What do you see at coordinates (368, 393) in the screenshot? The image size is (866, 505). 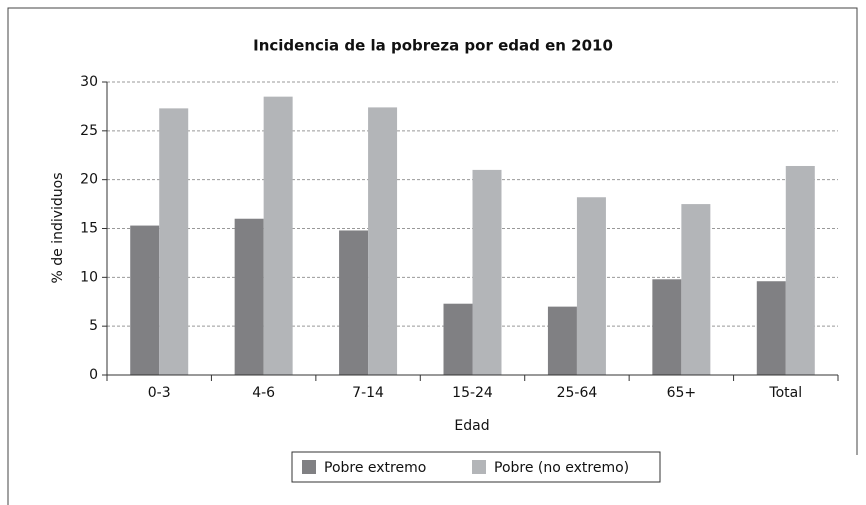 I see `x-tick-label: 7-14` at bounding box center [368, 393].